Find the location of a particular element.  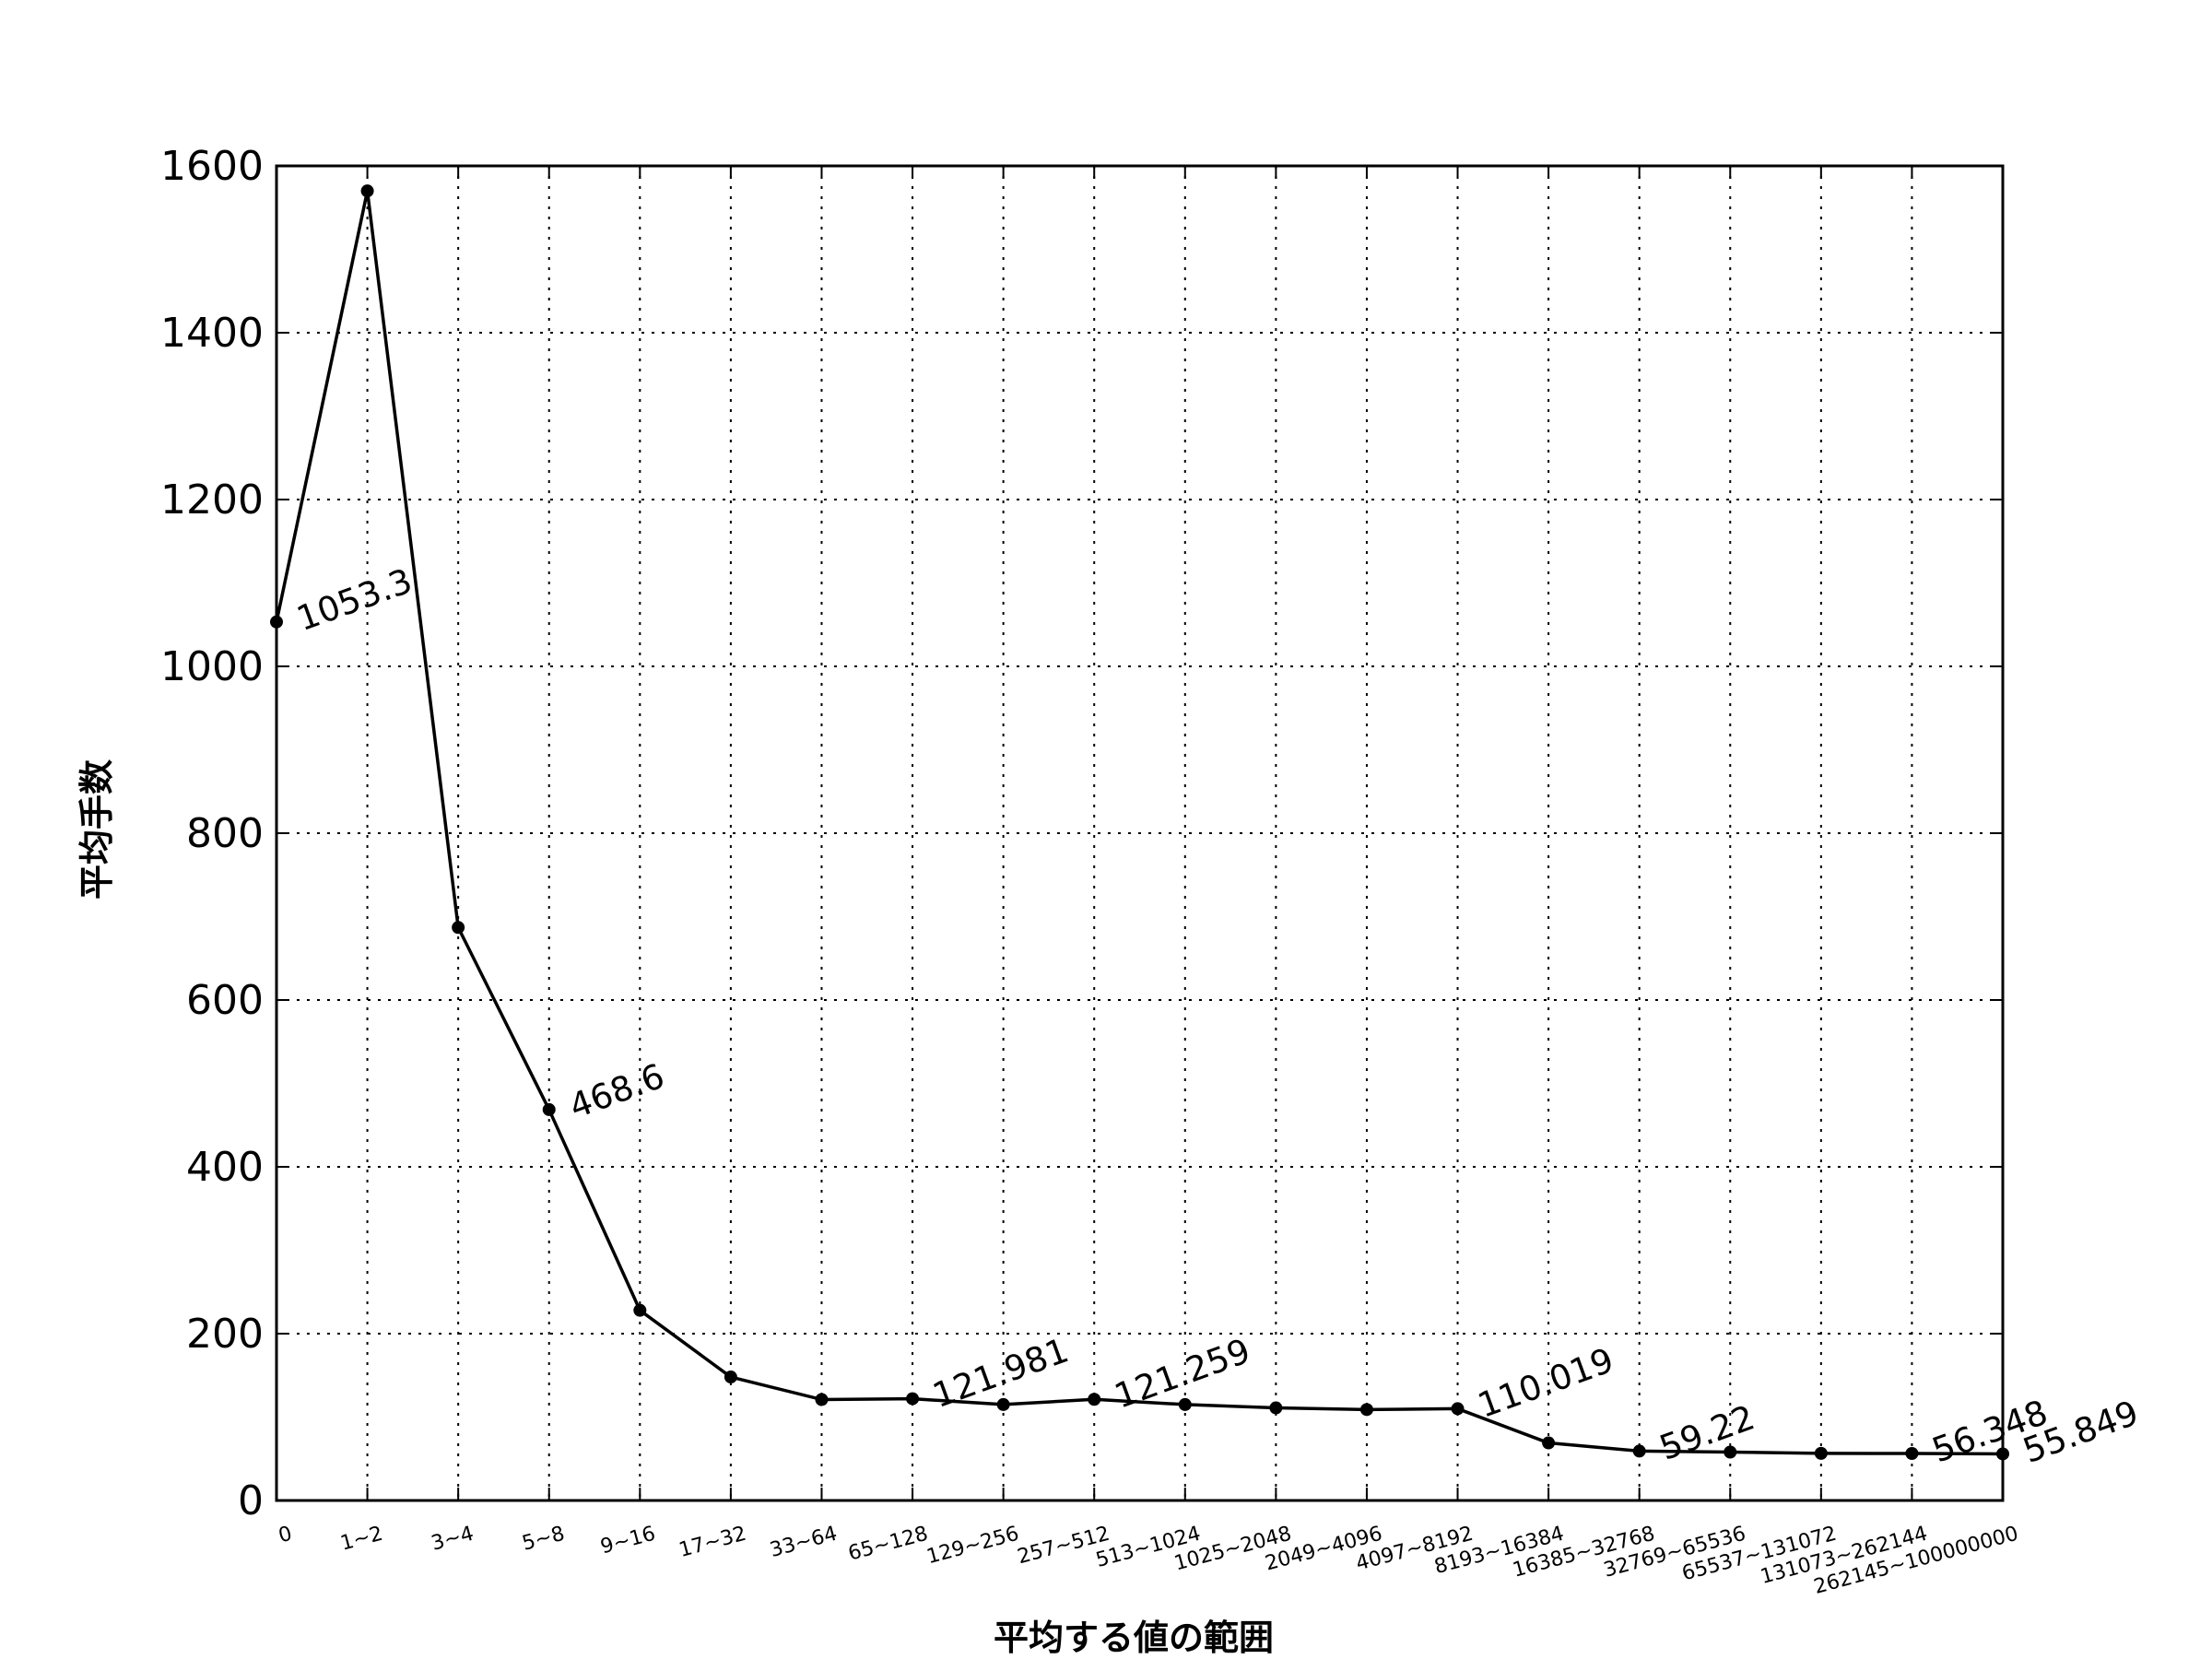

y-tick-label: 1000 is located at coordinates (212, 666).